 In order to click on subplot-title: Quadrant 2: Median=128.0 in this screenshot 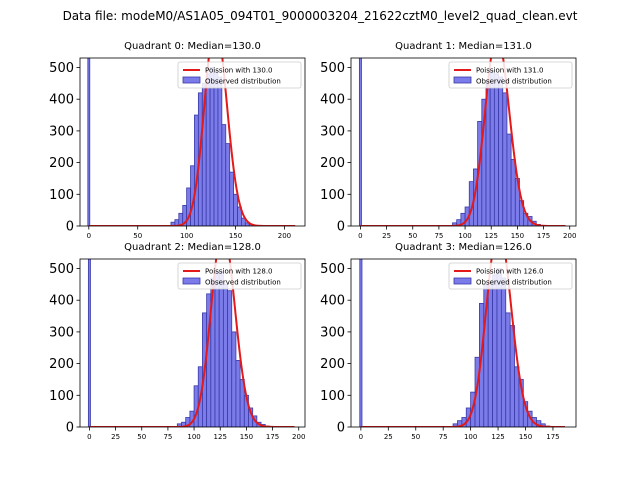, I will do `click(192, 247)`.